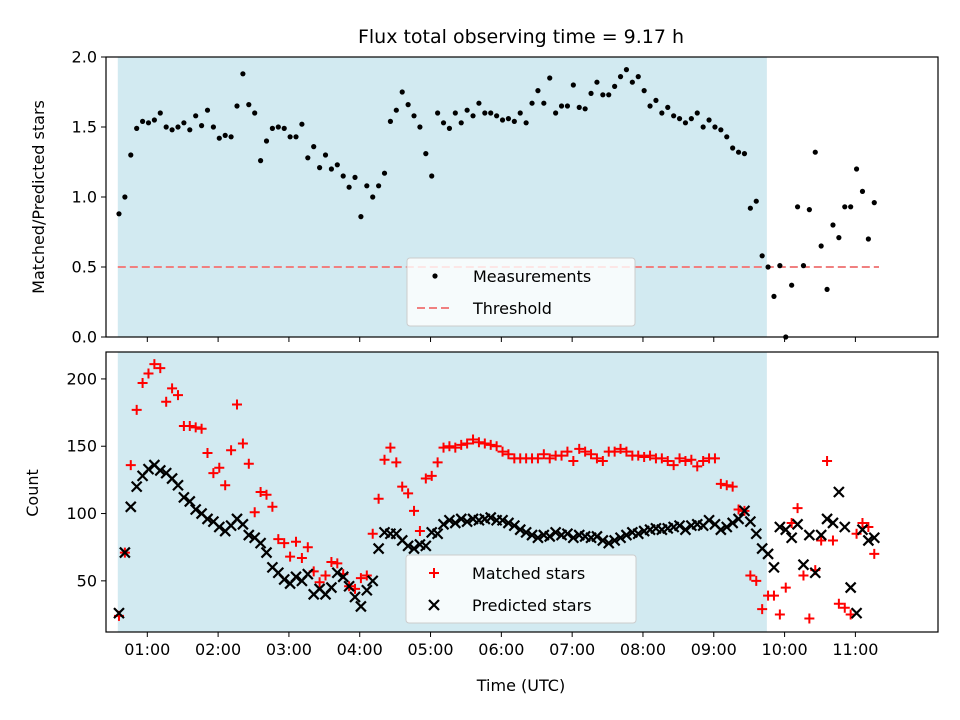 Image resolution: width=960 pixels, height=720 pixels. What do you see at coordinates (87, 580) in the screenshot?
I see `y-tick-label: 50` at bounding box center [87, 580].